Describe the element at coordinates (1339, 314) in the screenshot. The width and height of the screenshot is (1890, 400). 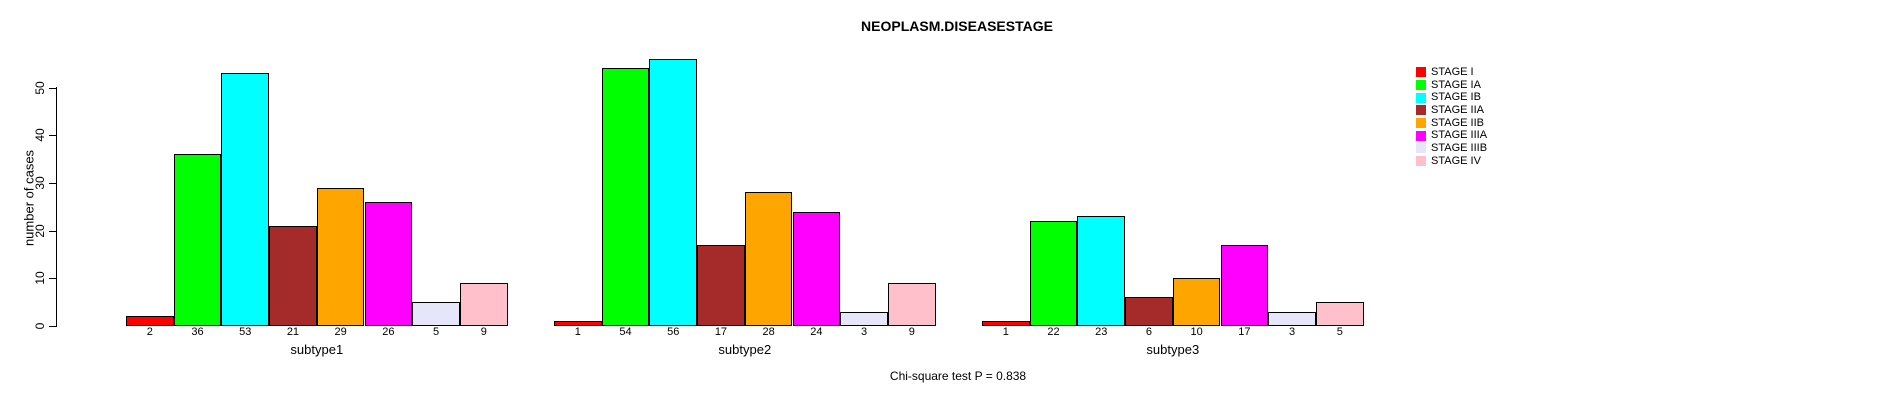
I see `bar-subtype3-stage-iv` at that location.